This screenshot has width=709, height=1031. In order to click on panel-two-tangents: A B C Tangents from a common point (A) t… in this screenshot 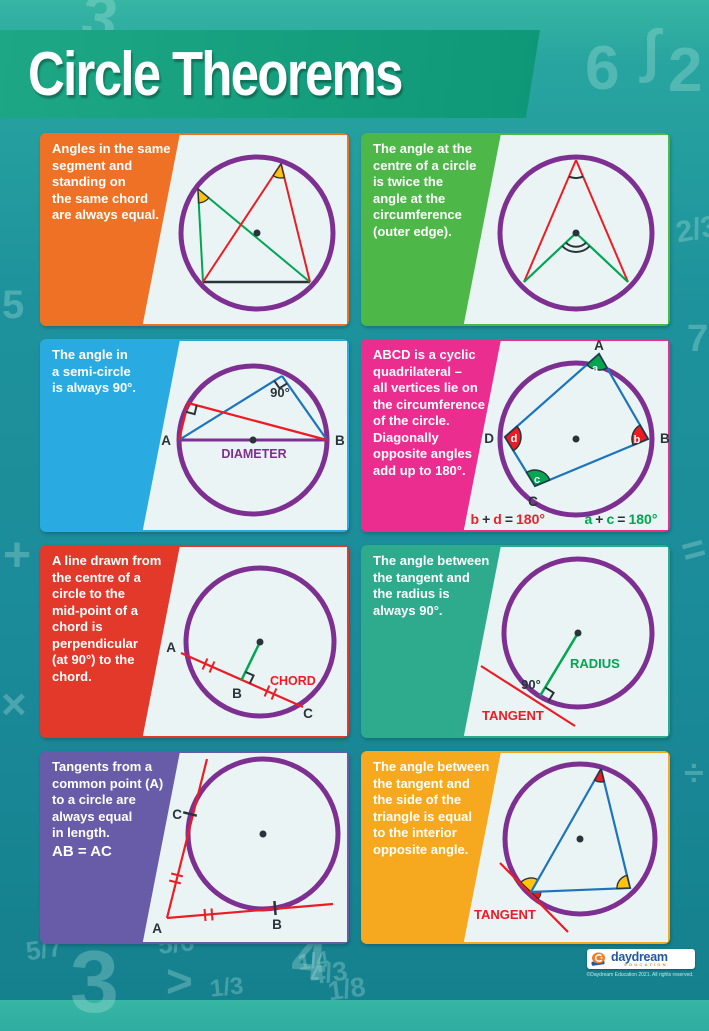, I will do `click(194, 847)`.